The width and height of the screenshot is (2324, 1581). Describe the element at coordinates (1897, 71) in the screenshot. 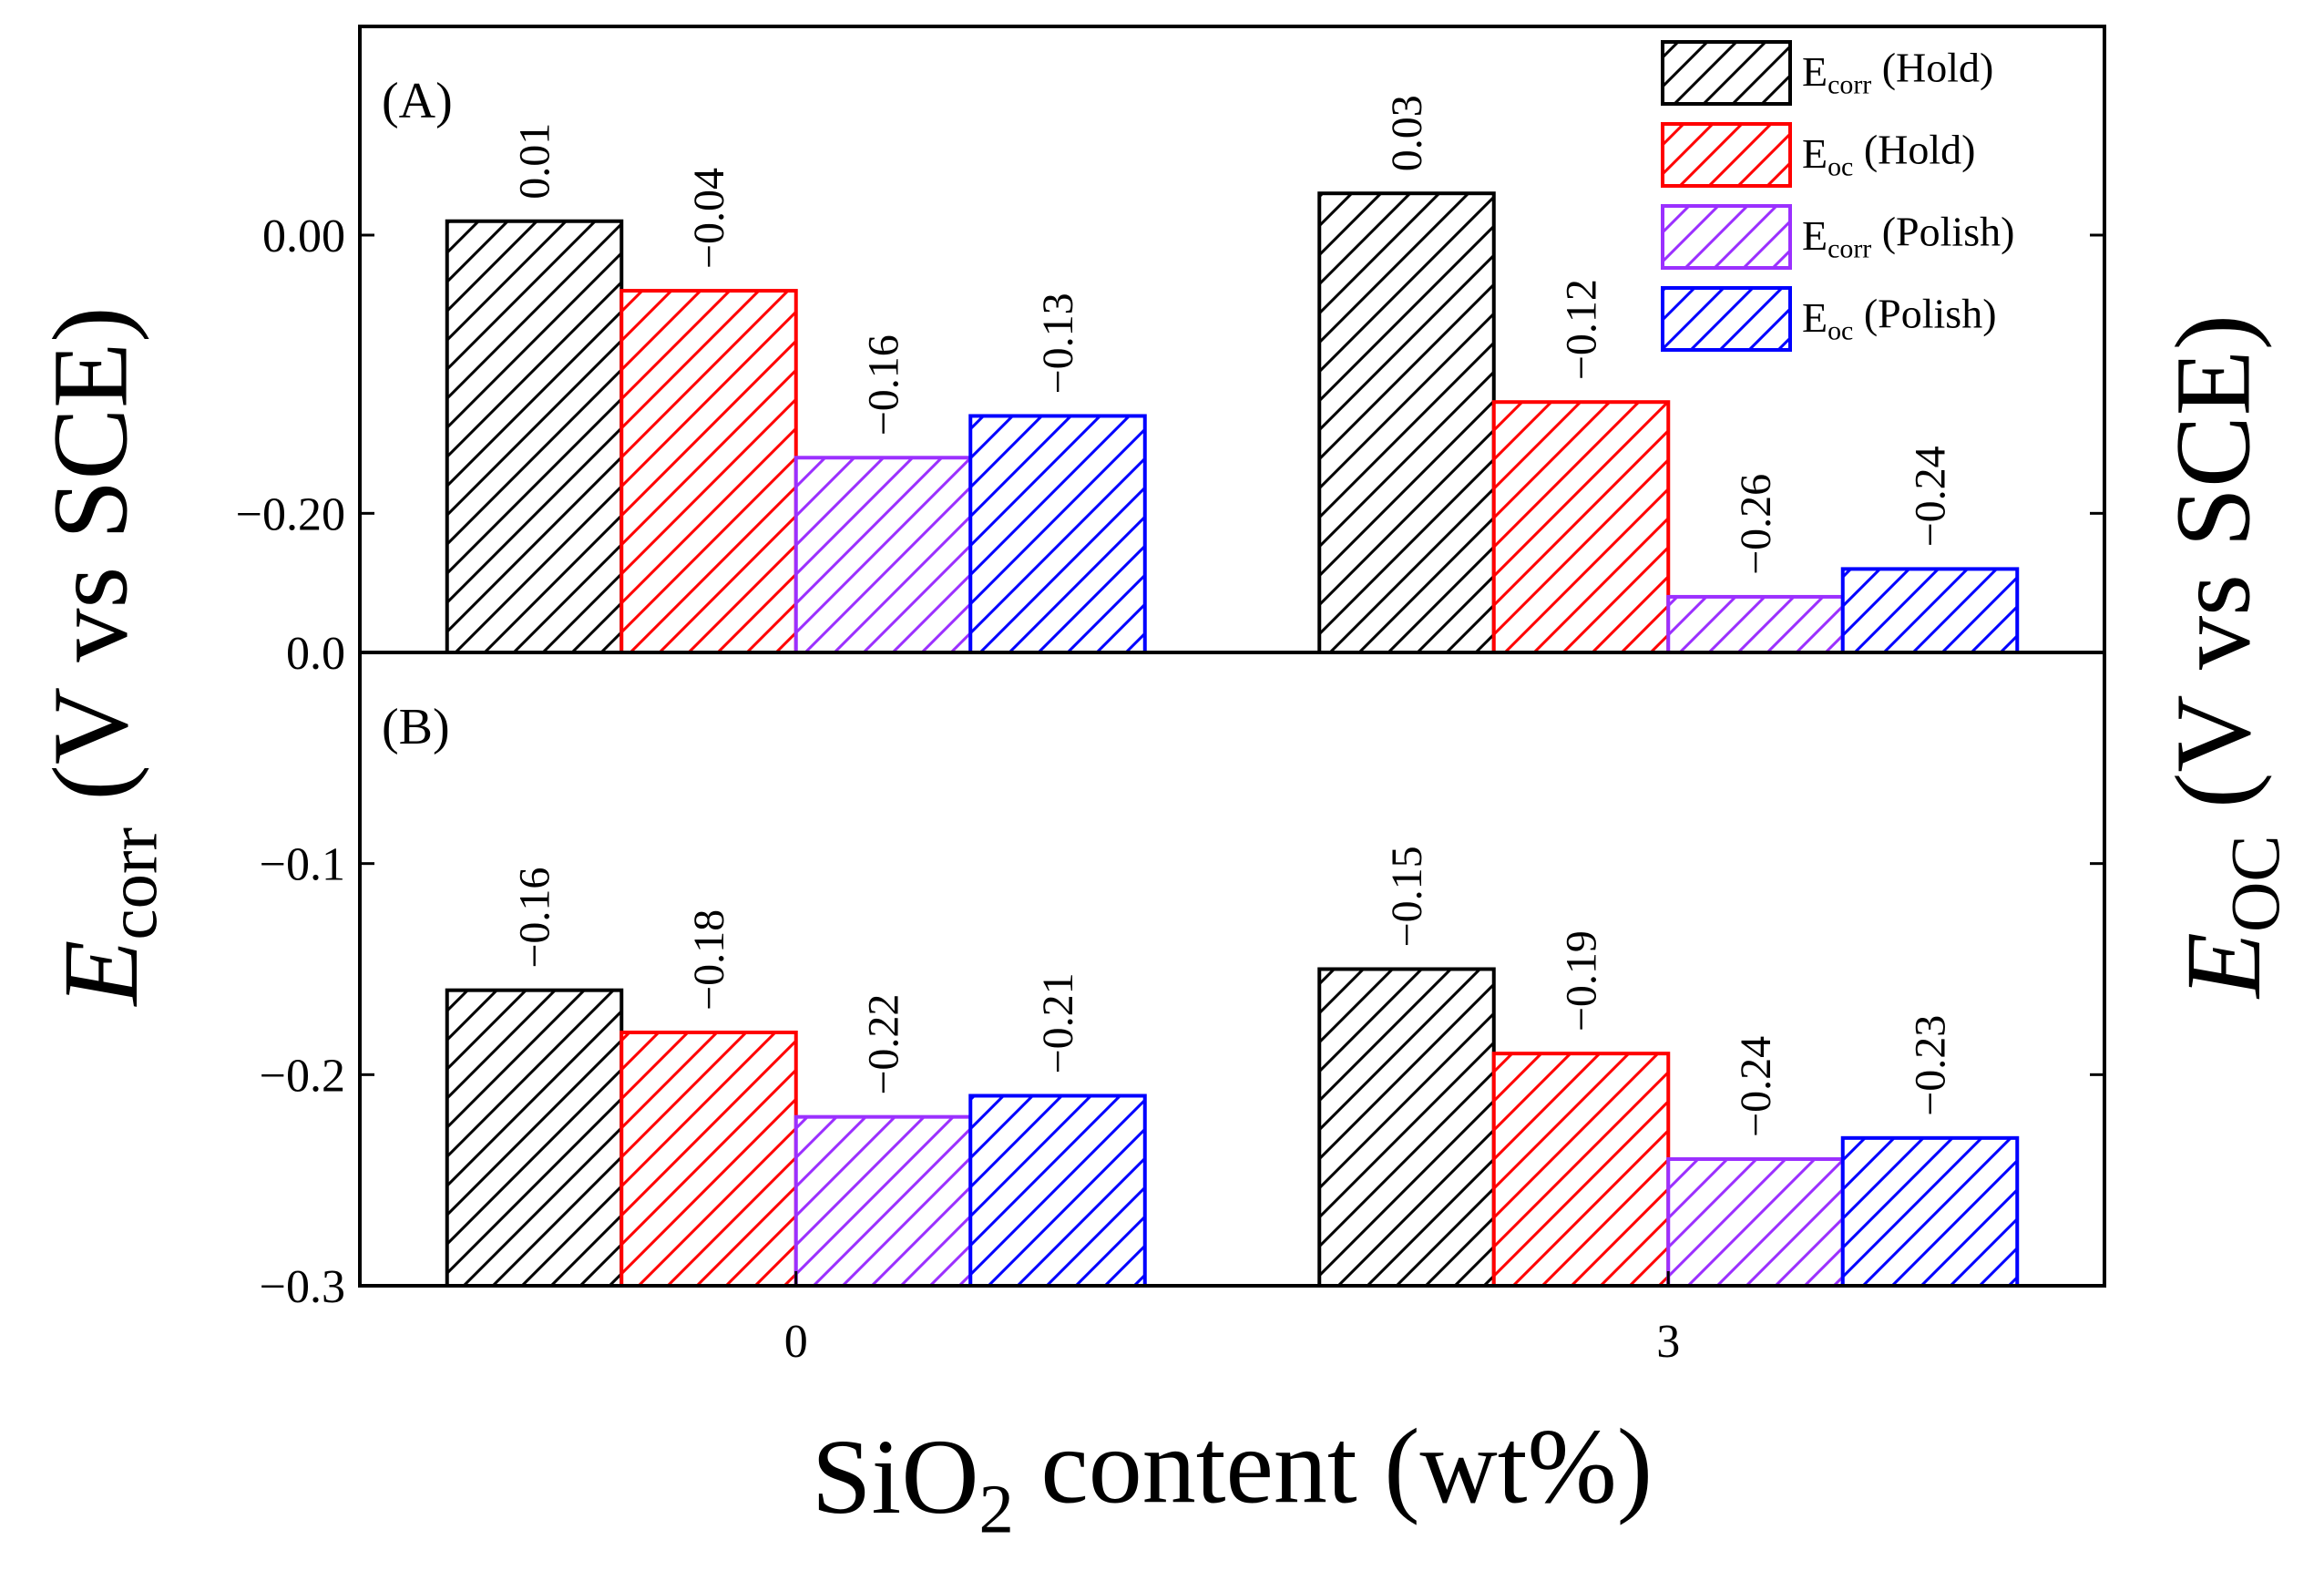

I see `legend-label: Ecorr (Hold)` at that location.